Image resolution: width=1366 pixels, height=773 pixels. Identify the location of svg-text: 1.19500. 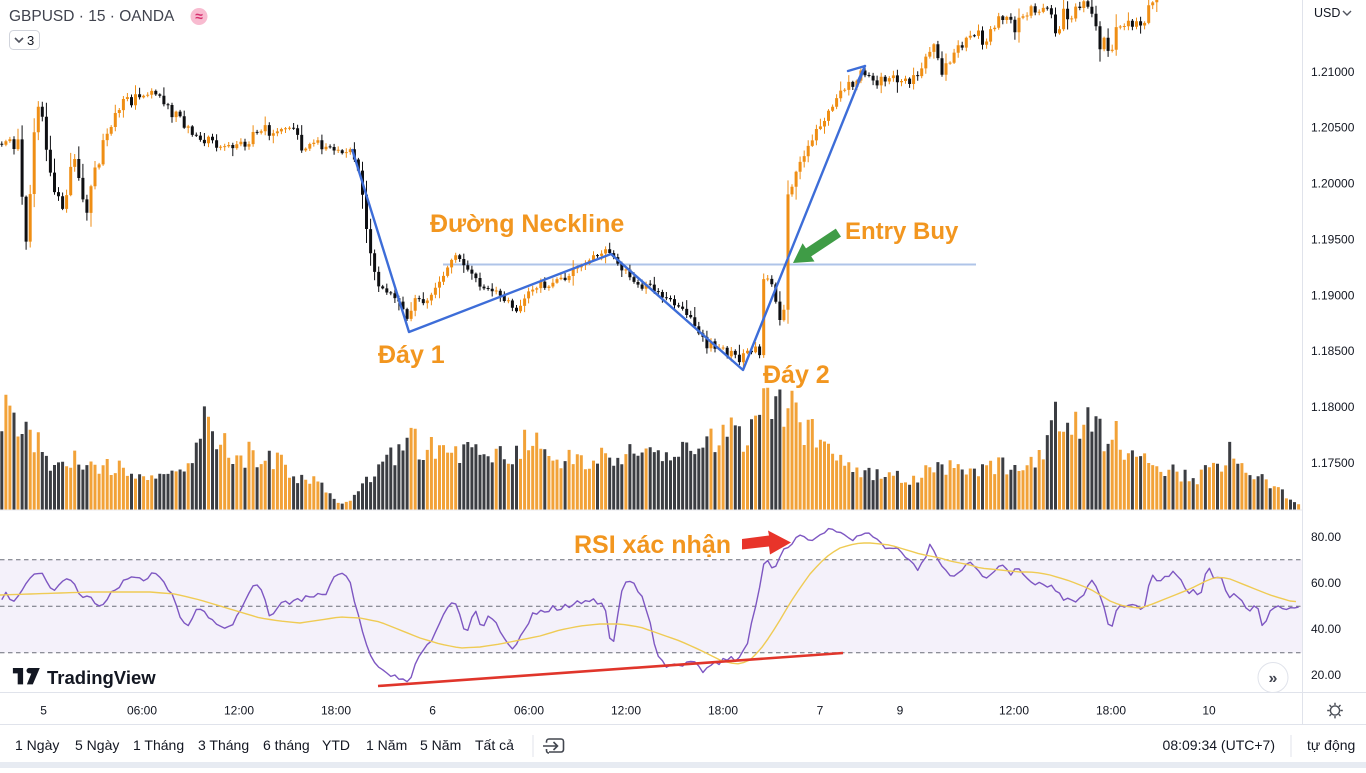
(1333, 240).